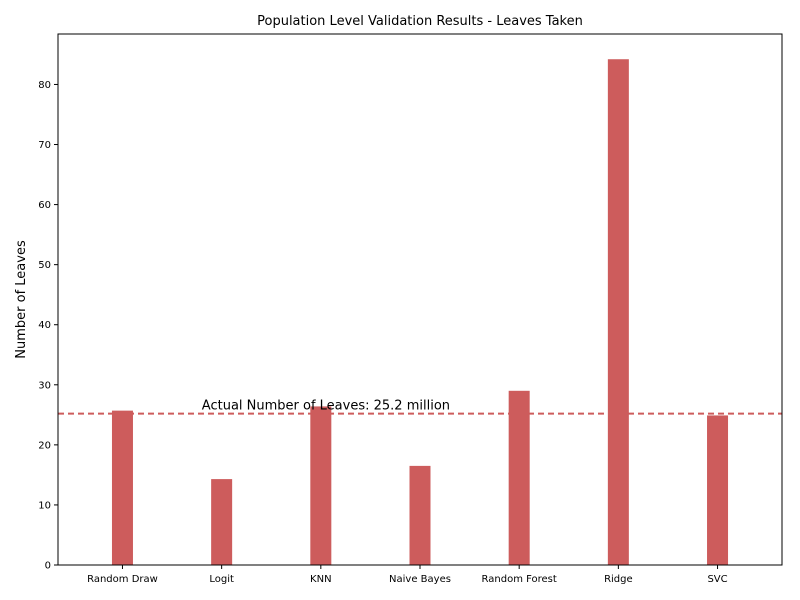 The image size is (800, 600). I want to click on bar-ridge, so click(618, 312).